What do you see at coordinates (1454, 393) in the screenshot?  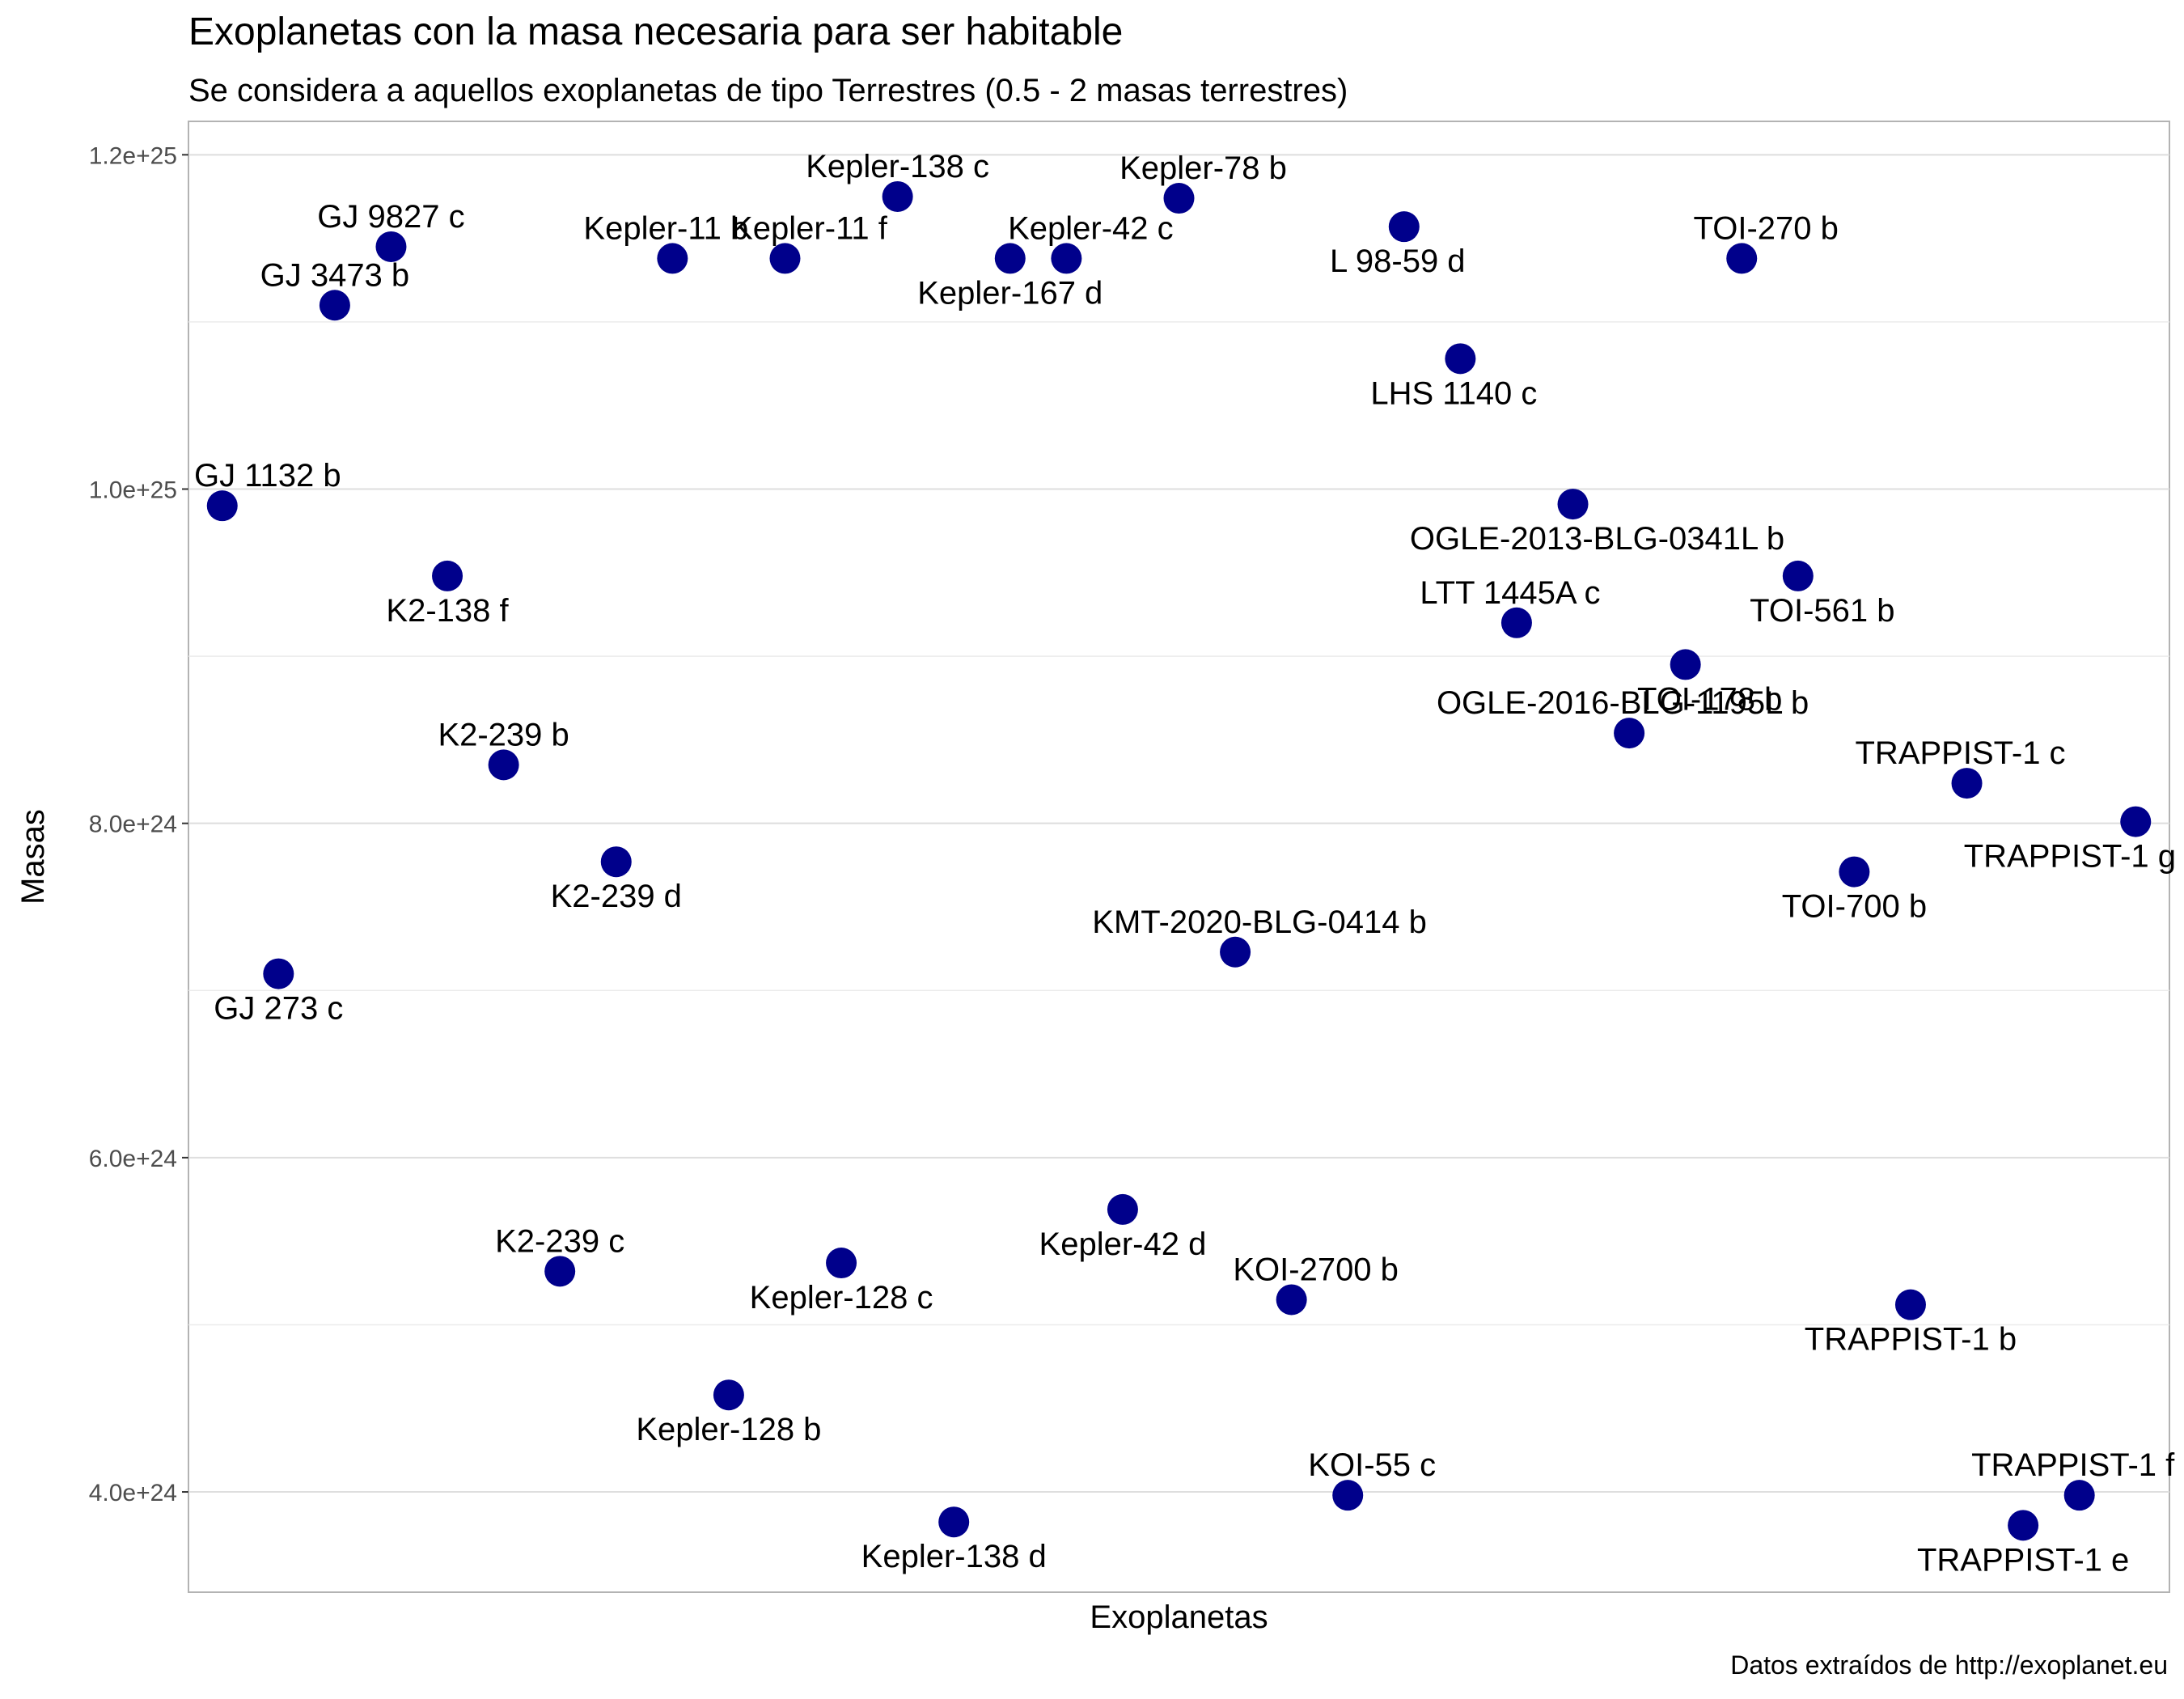 I see `point-label: LHS 1140 c` at bounding box center [1454, 393].